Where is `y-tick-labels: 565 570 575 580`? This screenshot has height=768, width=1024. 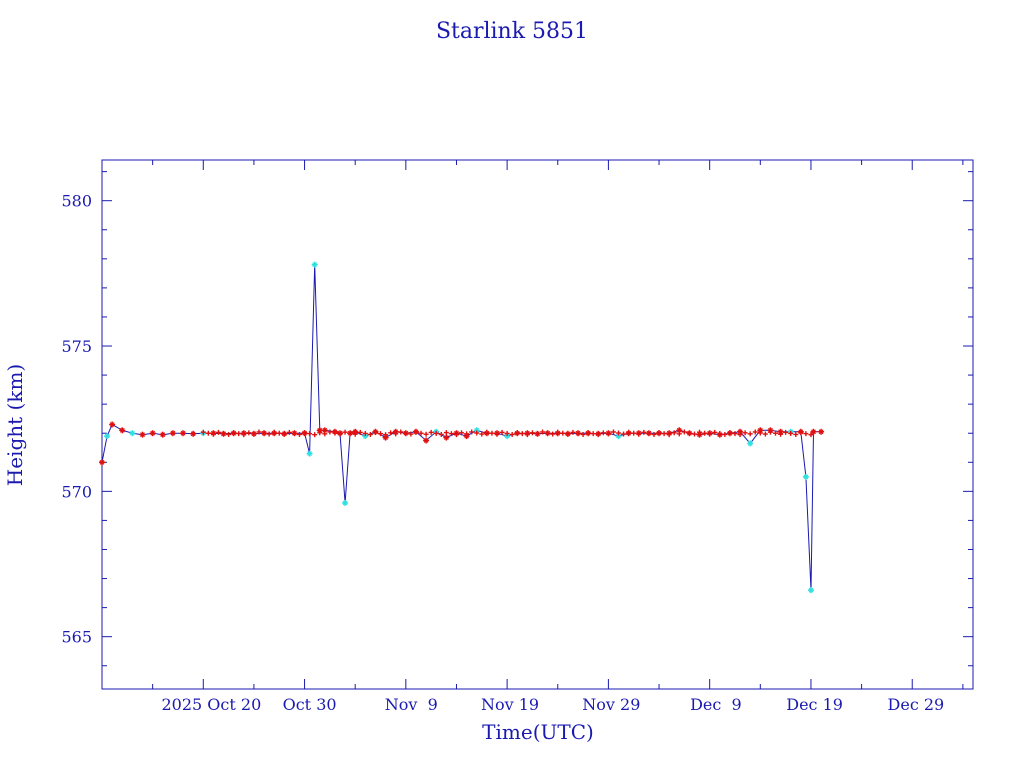
y-tick-labels: 565 570 575 580 is located at coordinates (76, 419).